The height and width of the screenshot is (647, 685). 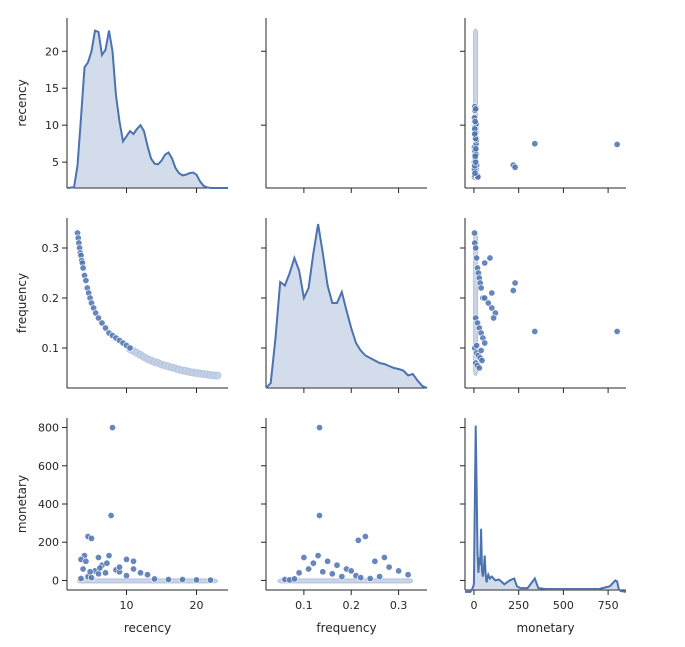 I want to click on y-axis-title-frequency: frequency, so click(x=22, y=303).